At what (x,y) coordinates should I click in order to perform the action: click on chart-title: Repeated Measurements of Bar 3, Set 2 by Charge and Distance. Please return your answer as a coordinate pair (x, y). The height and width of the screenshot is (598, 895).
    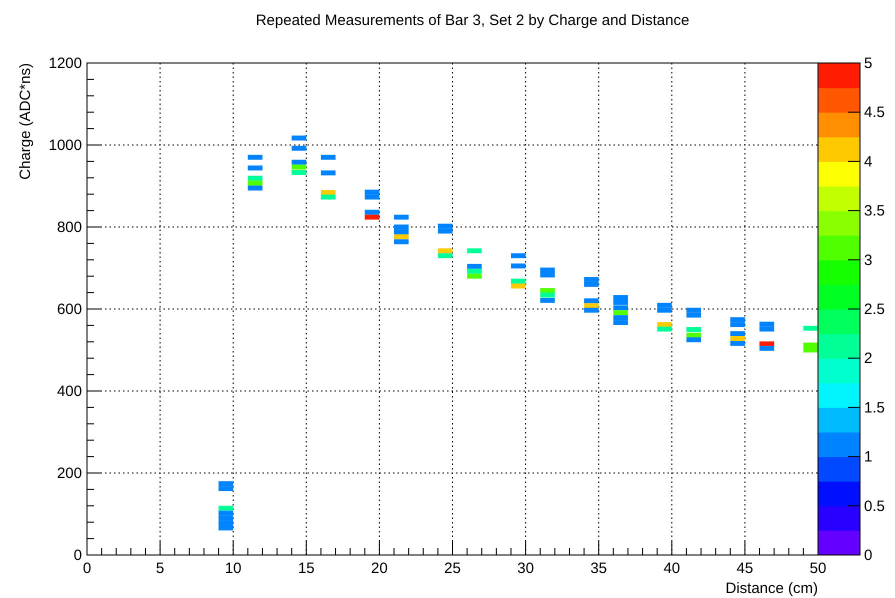
    Looking at the image, I should click on (473, 20).